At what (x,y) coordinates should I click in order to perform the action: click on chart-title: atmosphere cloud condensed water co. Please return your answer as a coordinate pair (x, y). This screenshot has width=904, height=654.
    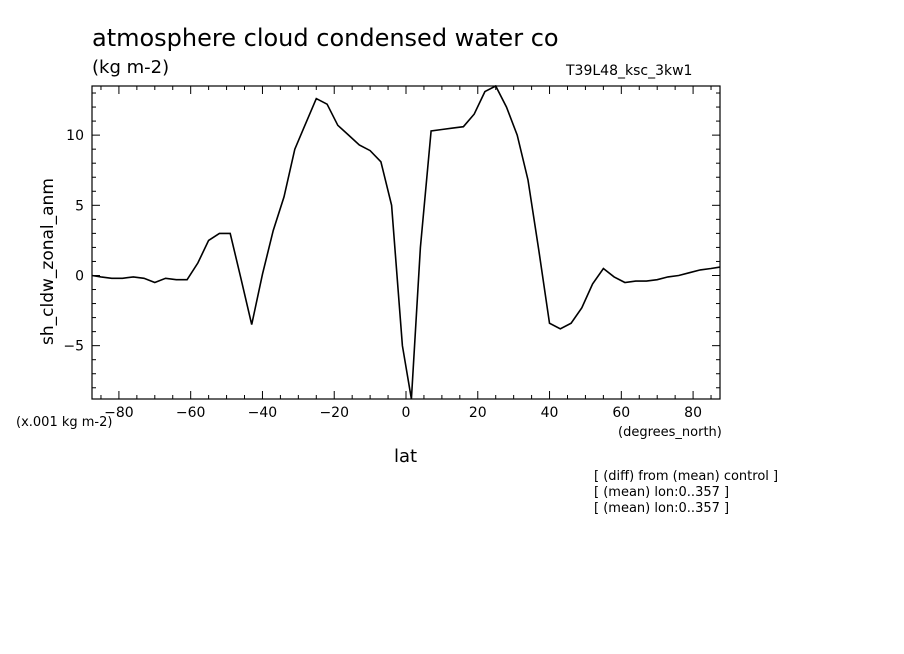
    Looking at the image, I should click on (325, 38).